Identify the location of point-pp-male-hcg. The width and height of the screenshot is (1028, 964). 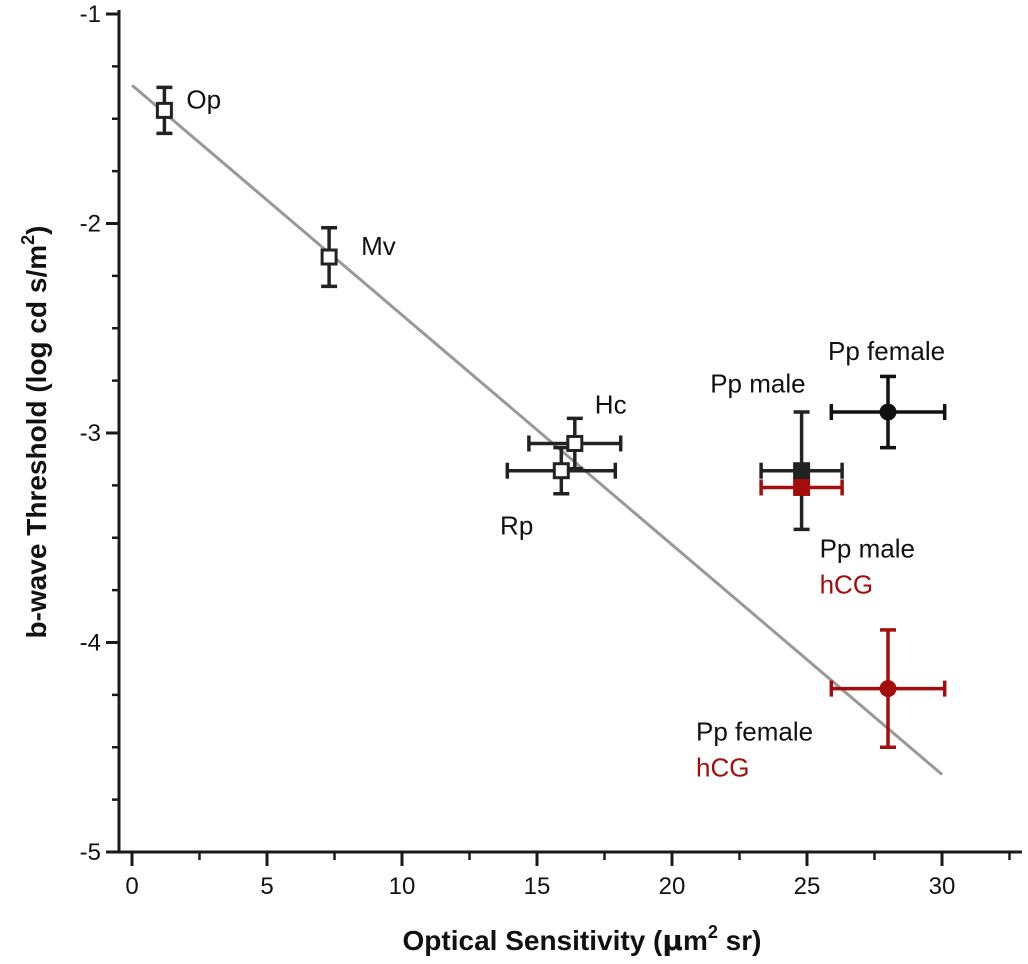
(801, 487).